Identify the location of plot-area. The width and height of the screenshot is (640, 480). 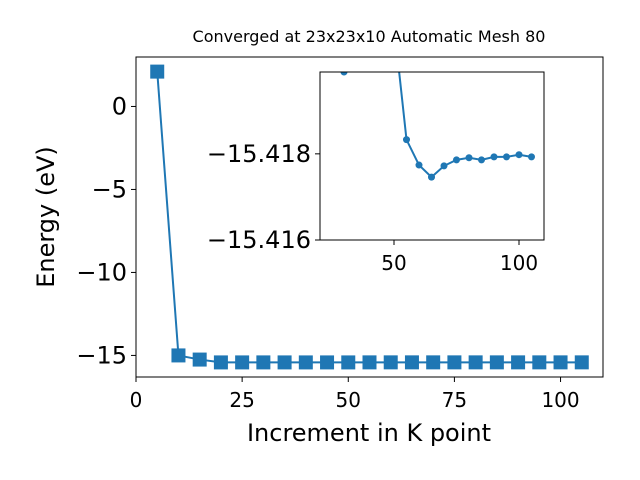
(437, 126).